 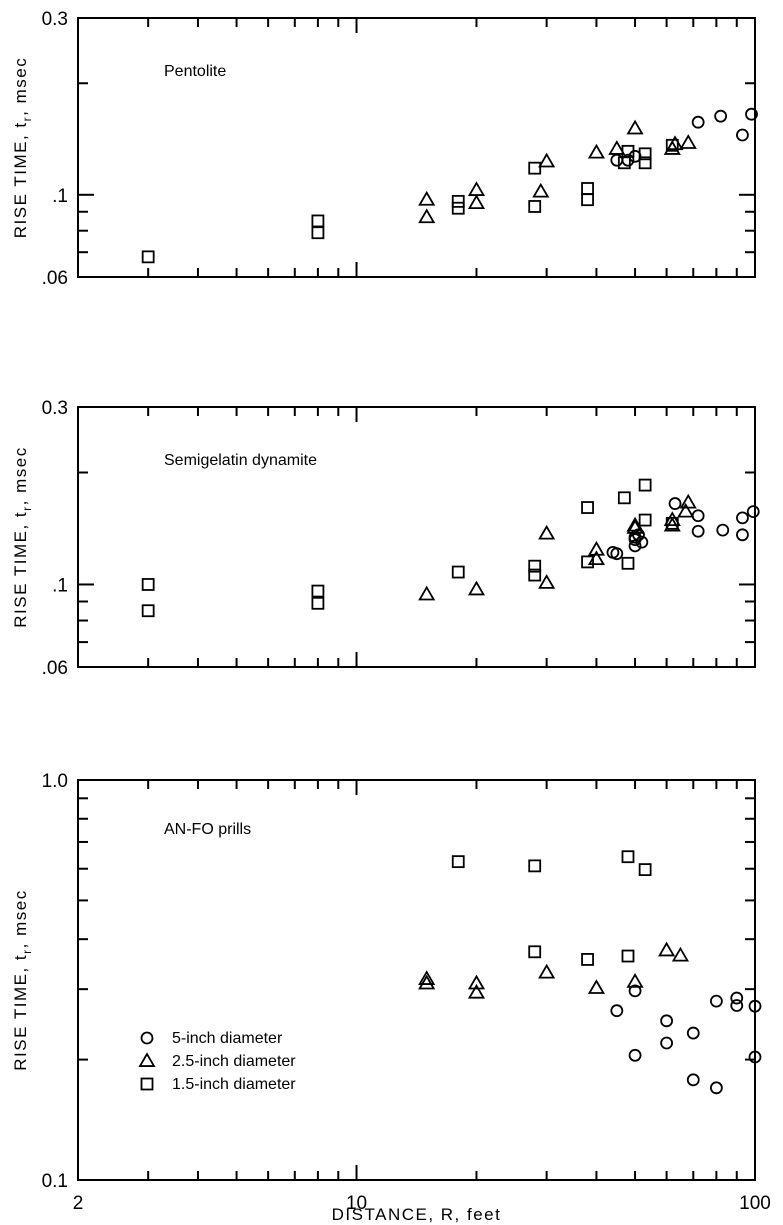 I want to click on legend-label: 5-inch diameter, so click(x=227, y=1038).